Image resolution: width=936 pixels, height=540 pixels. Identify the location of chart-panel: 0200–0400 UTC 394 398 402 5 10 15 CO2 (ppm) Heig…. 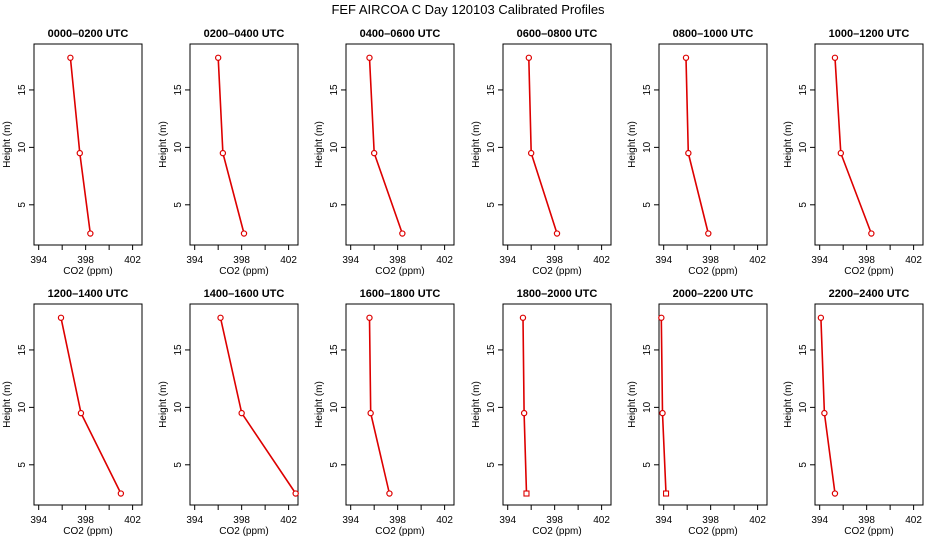
(228, 152).